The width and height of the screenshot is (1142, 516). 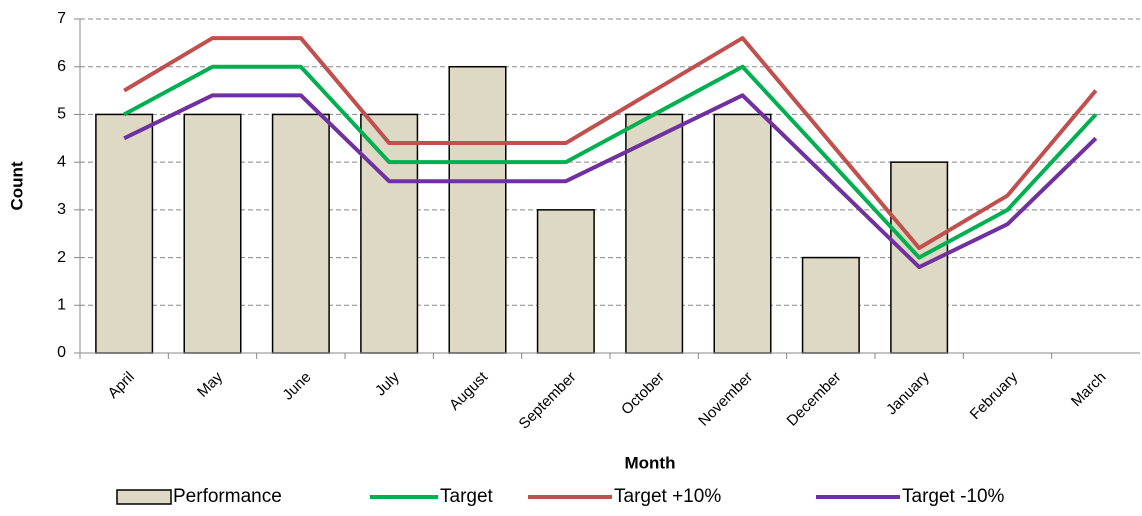 What do you see at coordinates (61, 161) in the screenshot?
I see `y-tick-label: 4` at bounding box center [61, 161].